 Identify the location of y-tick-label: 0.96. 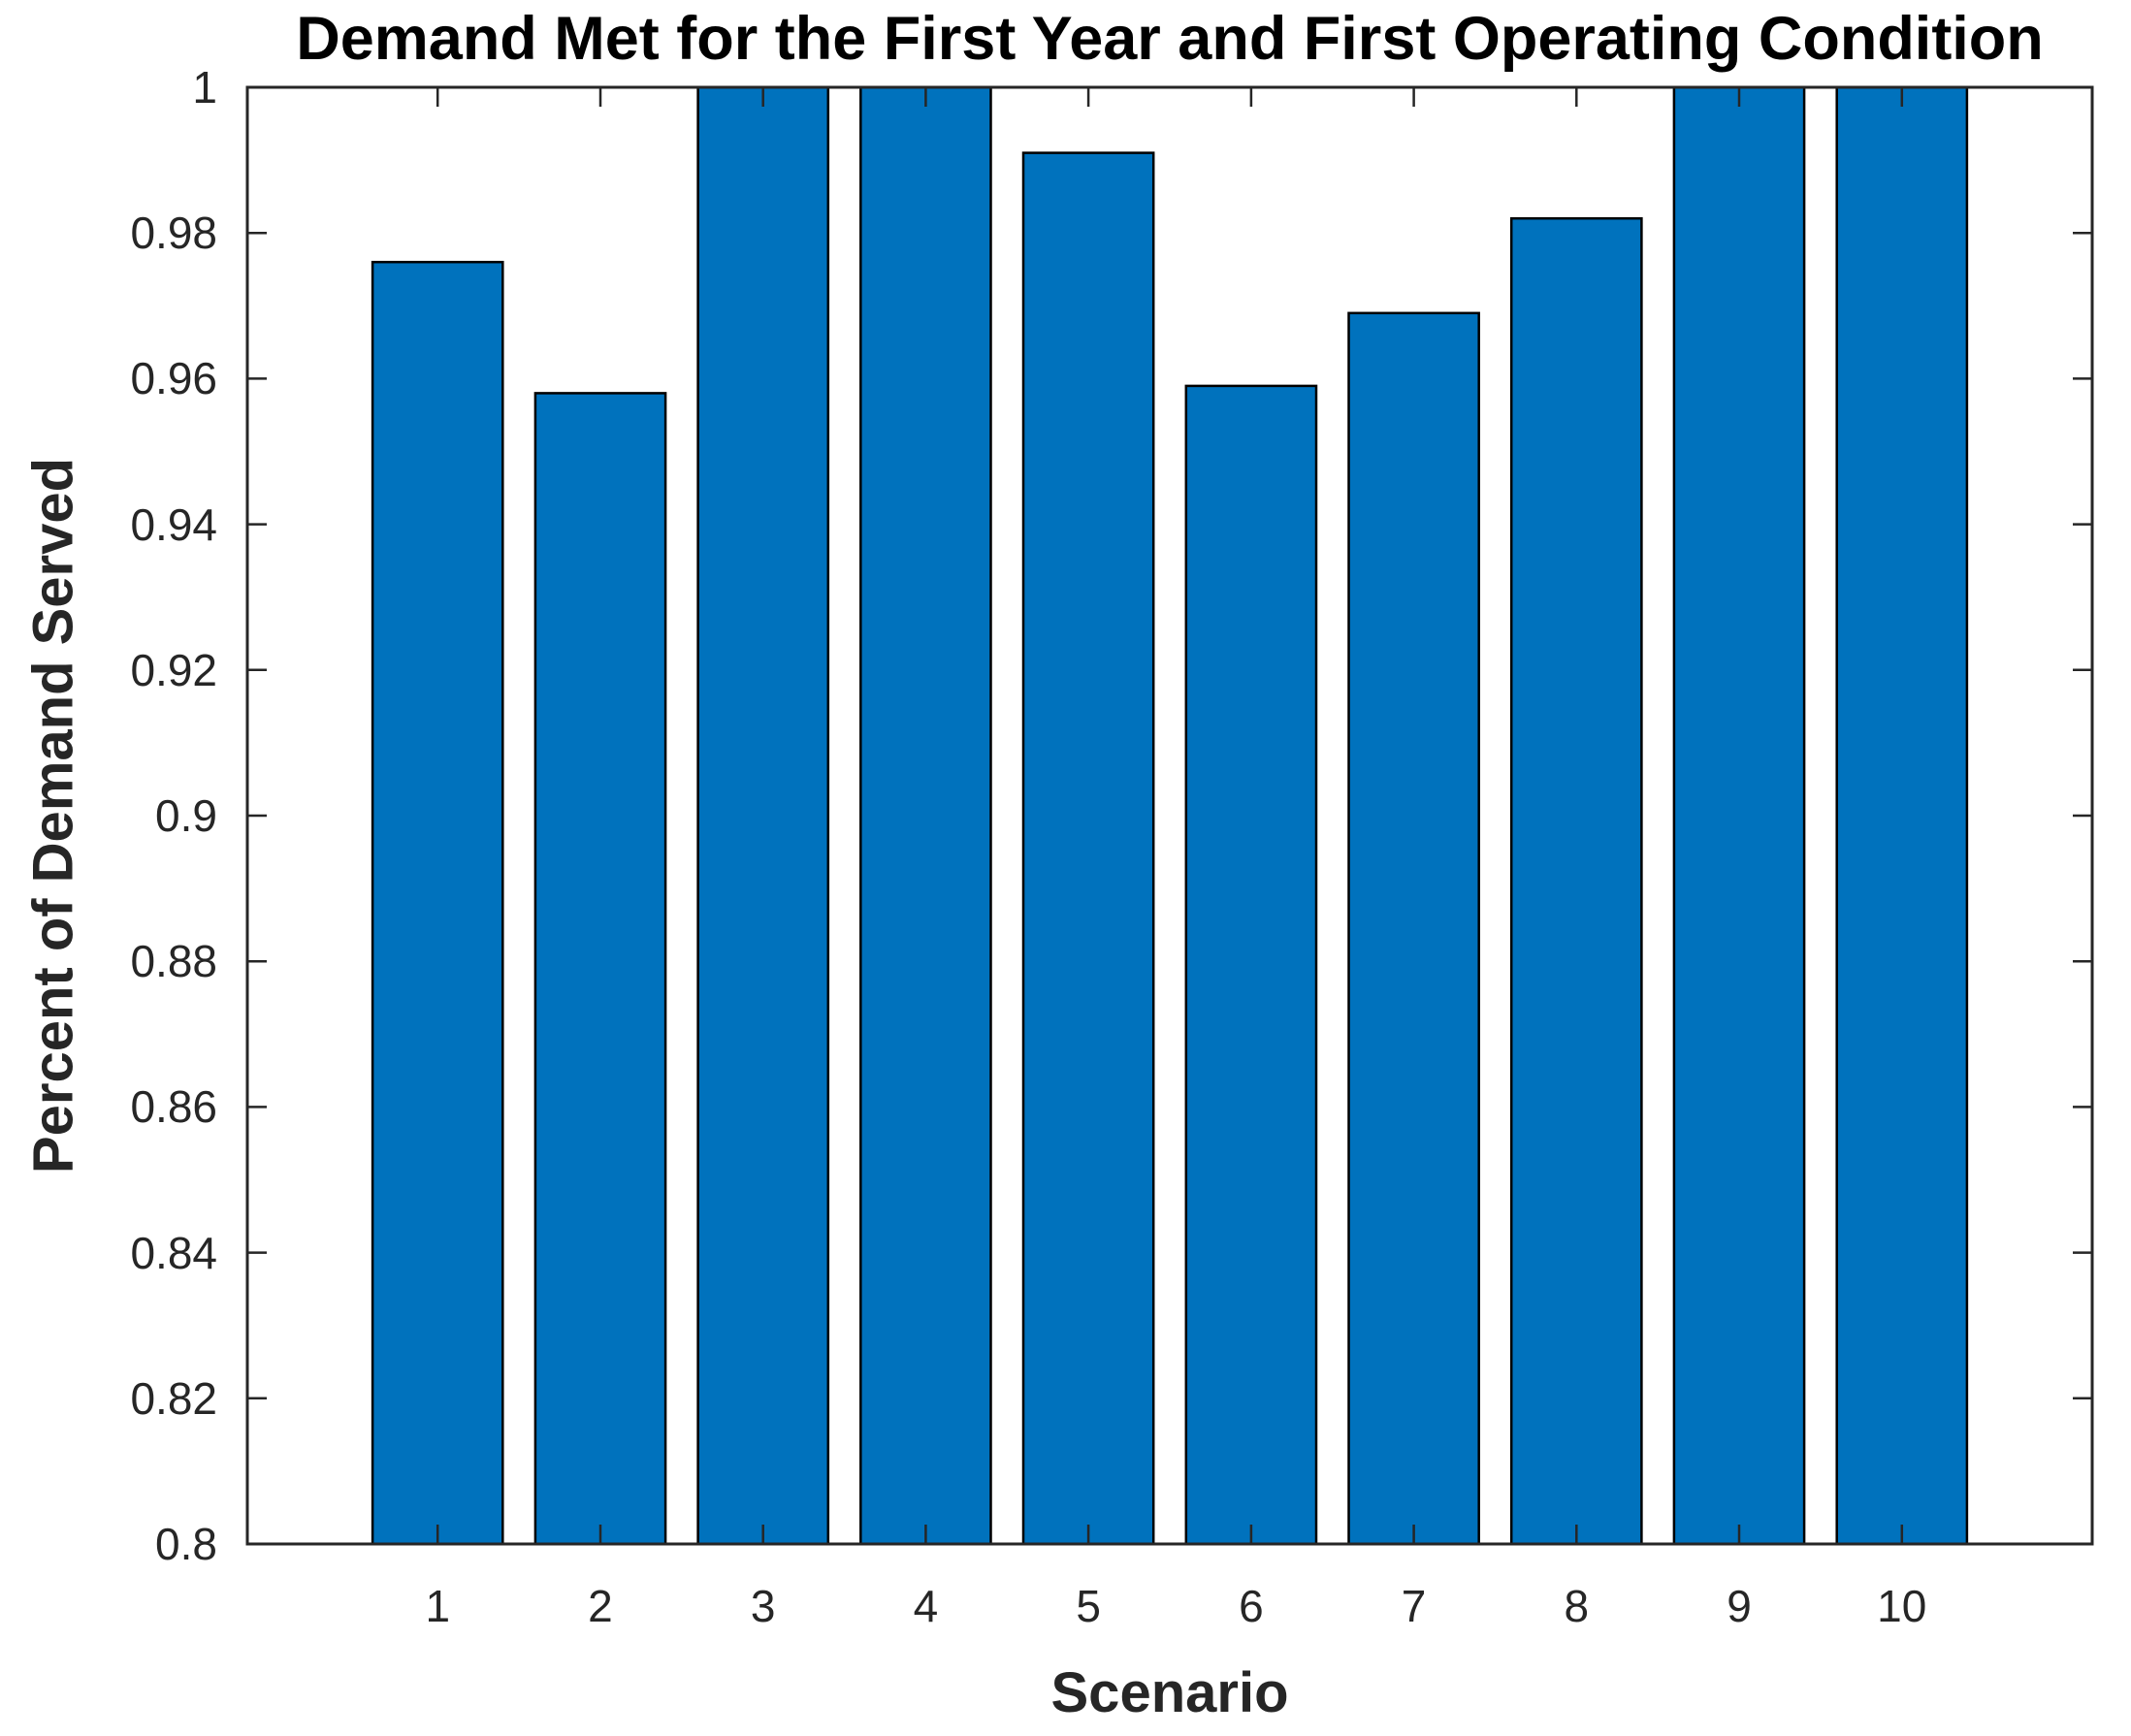
(173, 378).